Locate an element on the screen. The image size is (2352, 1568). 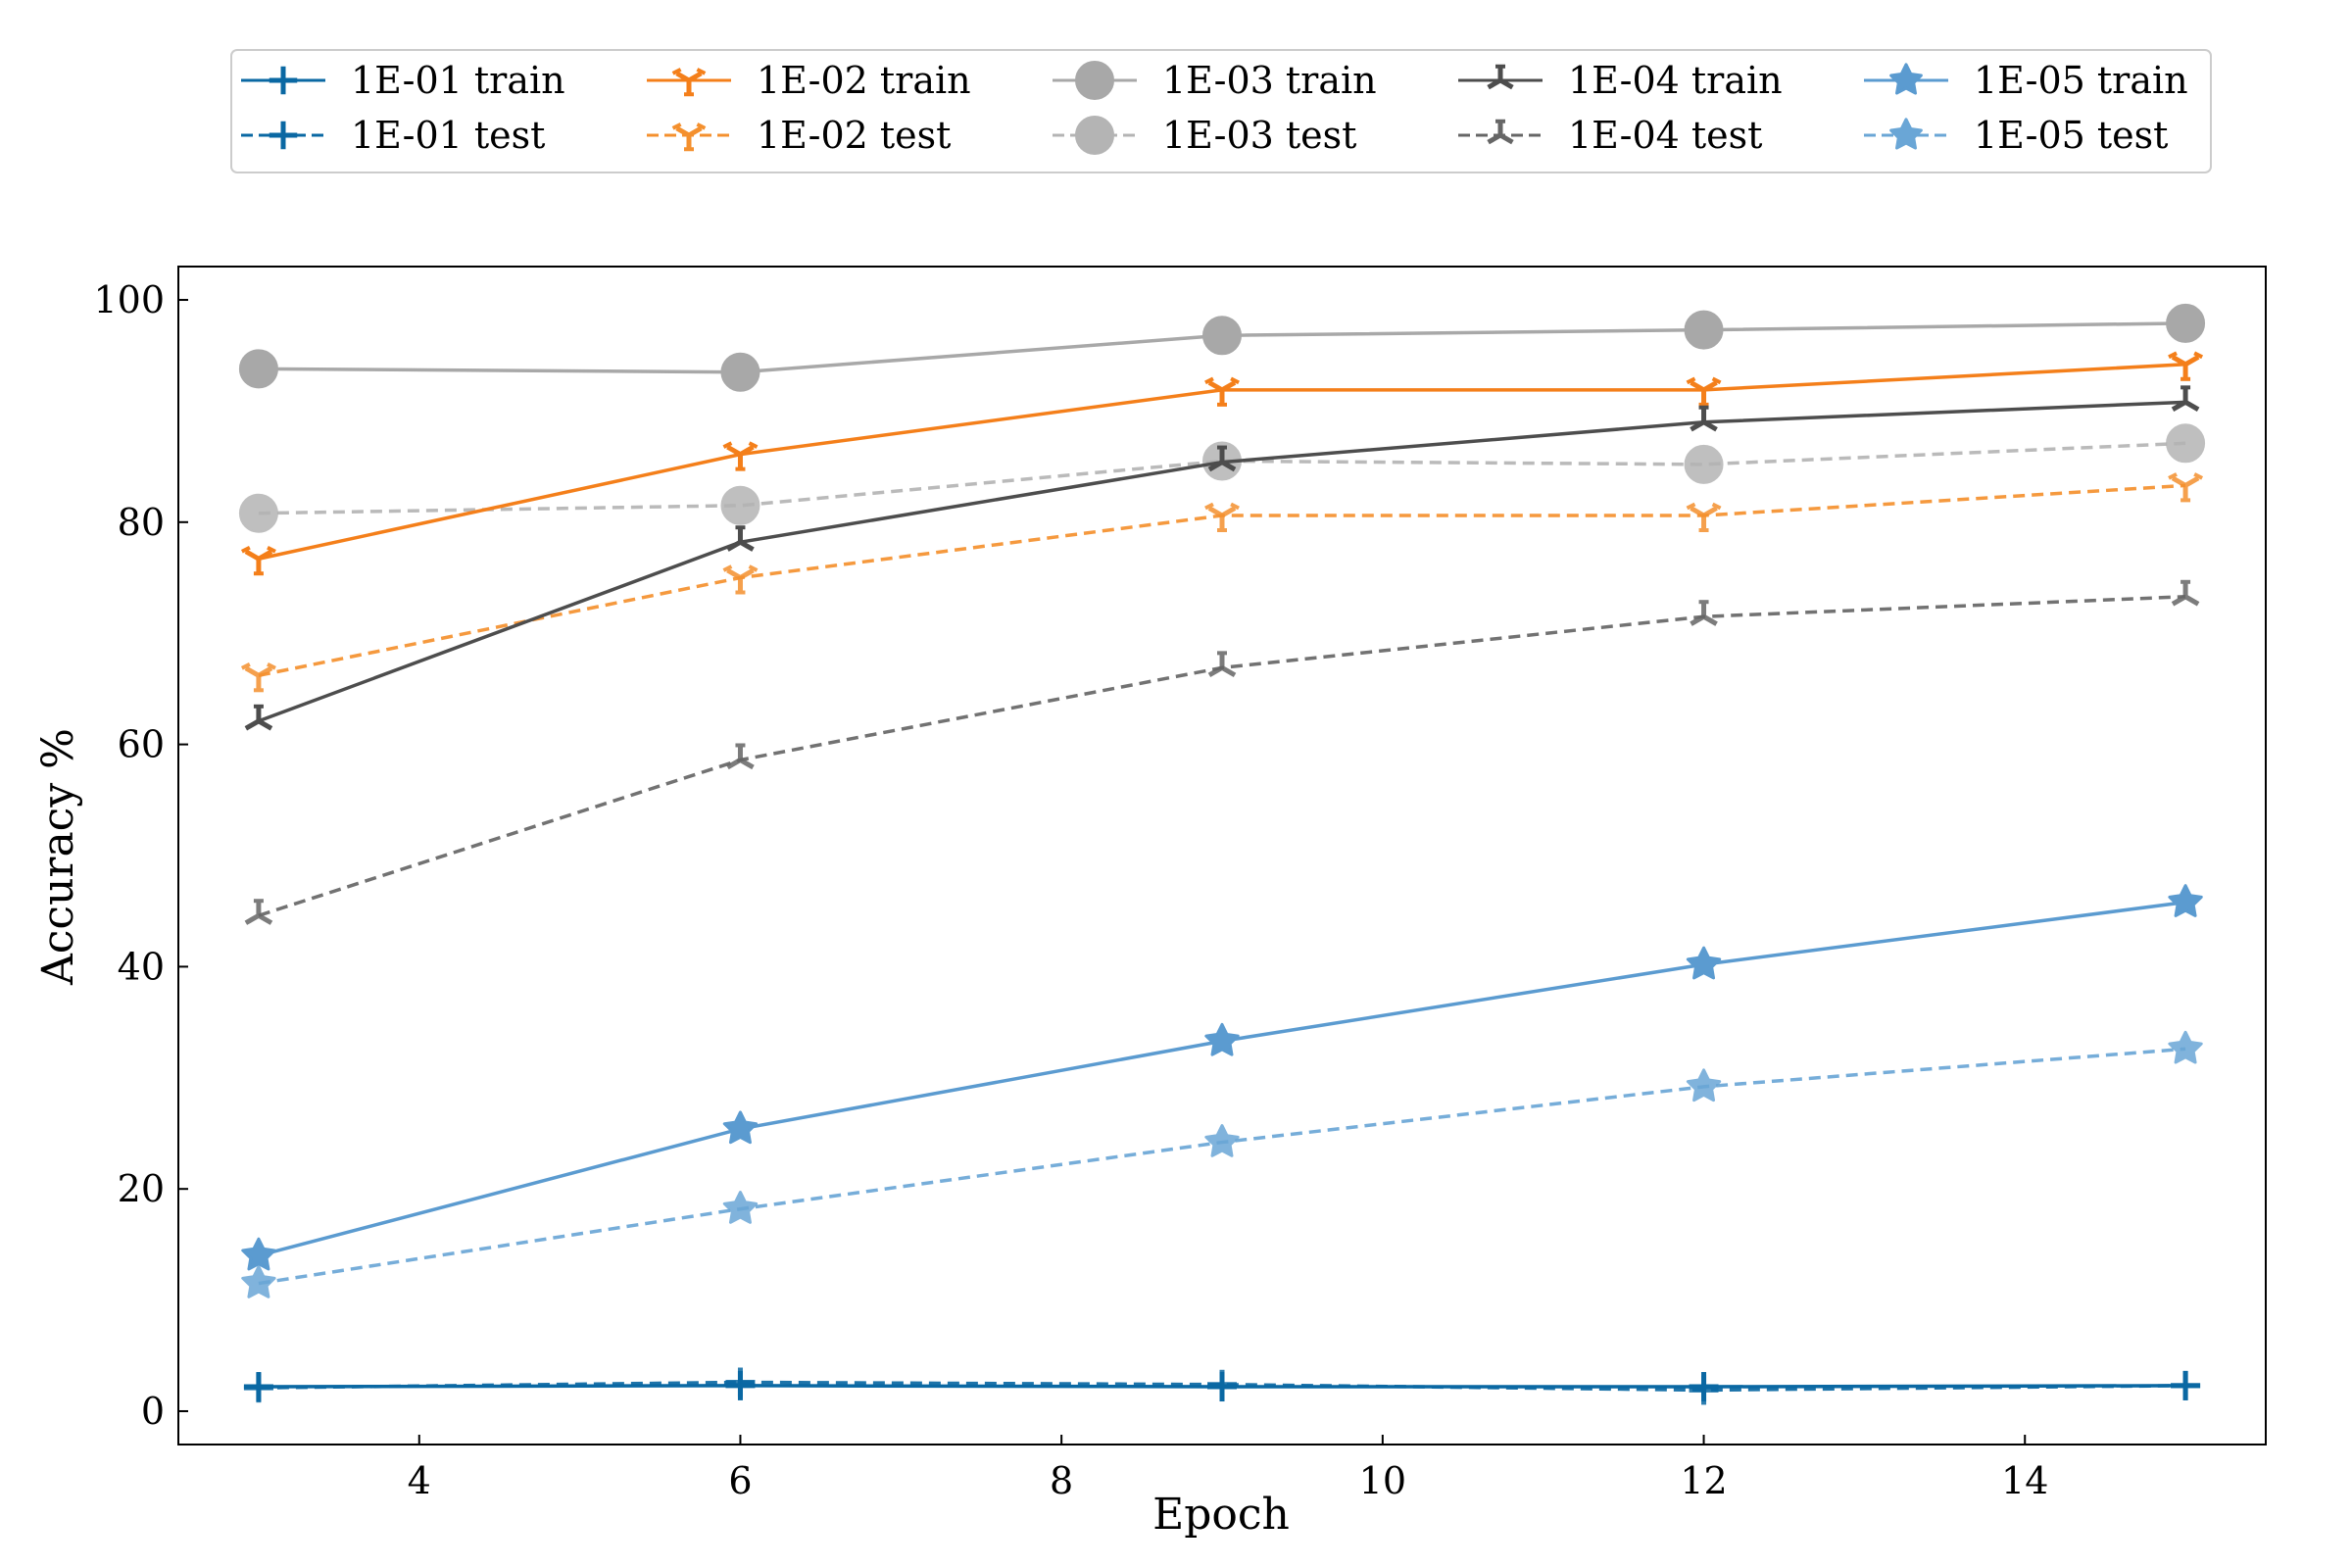
series-1e-02-train is located at coordinates (1222, 463).